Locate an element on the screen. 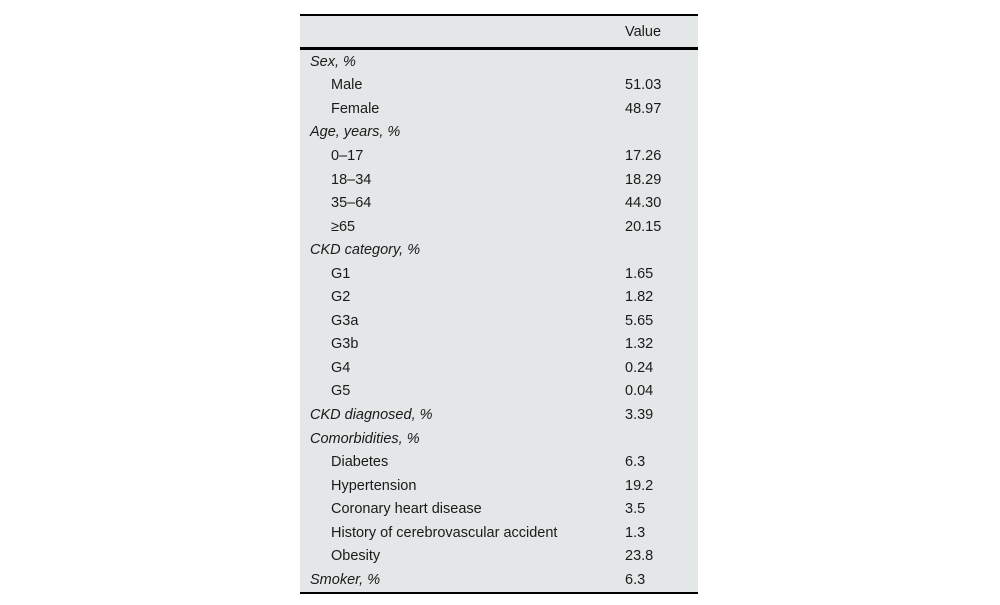 The height and width of the screenshot is (605, 1000). row-value: 18.29 is located at coordinates (643, 179).